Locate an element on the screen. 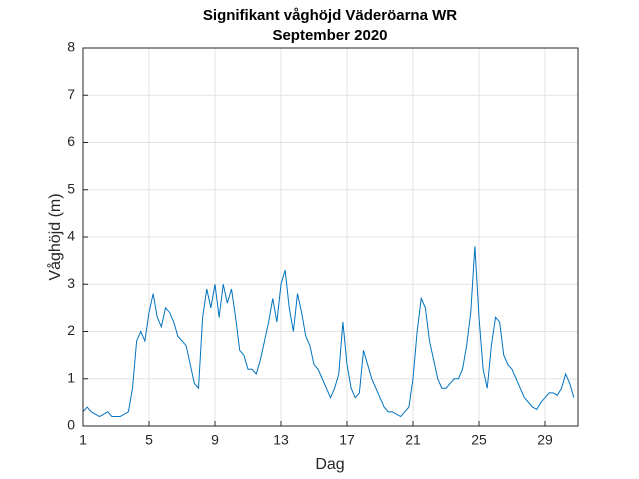 The width and height of the screenshot is (639, 479). x-tick-label: 21 is located at coordinates (413, 440).